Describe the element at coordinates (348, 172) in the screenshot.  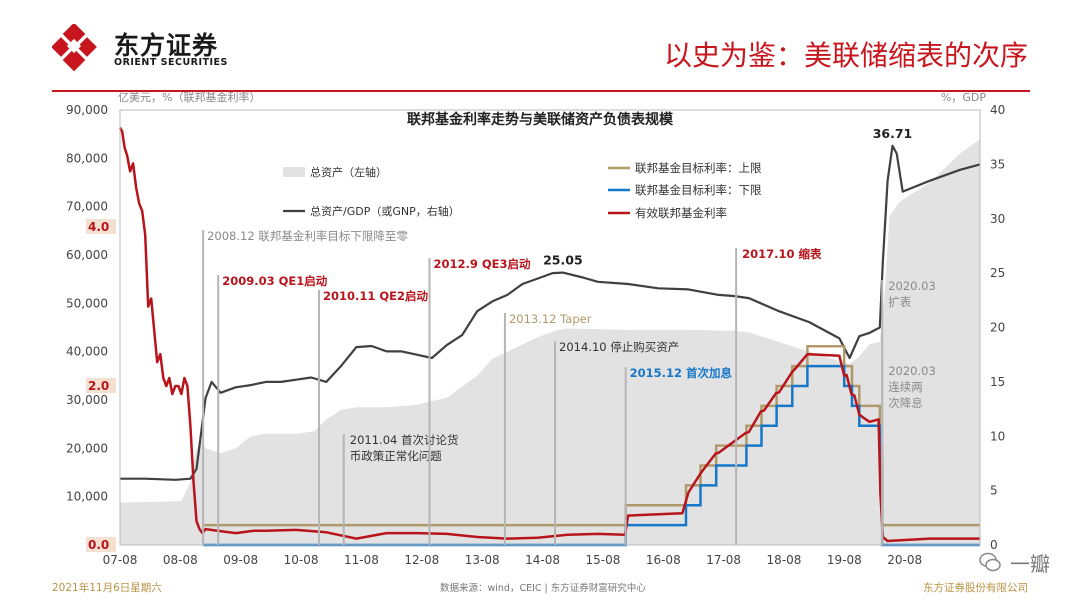
I see `legend-assets-label: 总资产（左轴）` at that location.